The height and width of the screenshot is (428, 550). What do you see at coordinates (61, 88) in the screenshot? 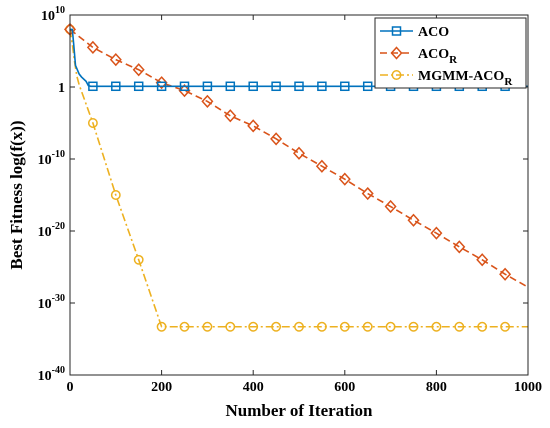
I see `y-tick-label: 1` at bounding box center [61, 88].